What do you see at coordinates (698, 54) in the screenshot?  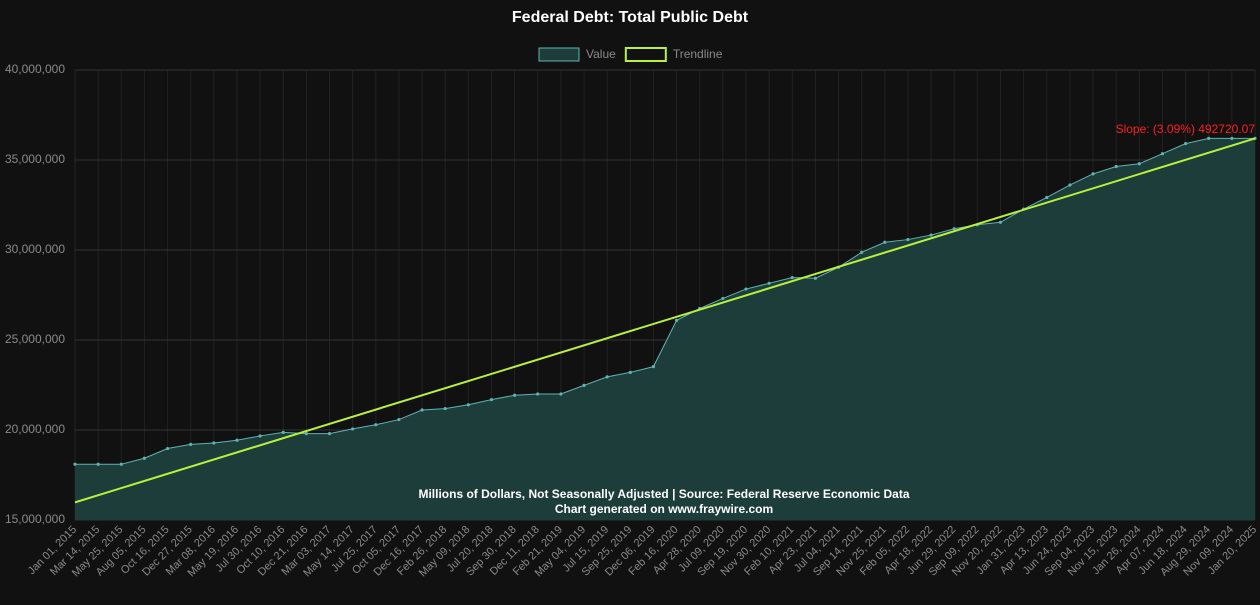 I see `legend-label: Trendline` at bounding box center [698, 54].